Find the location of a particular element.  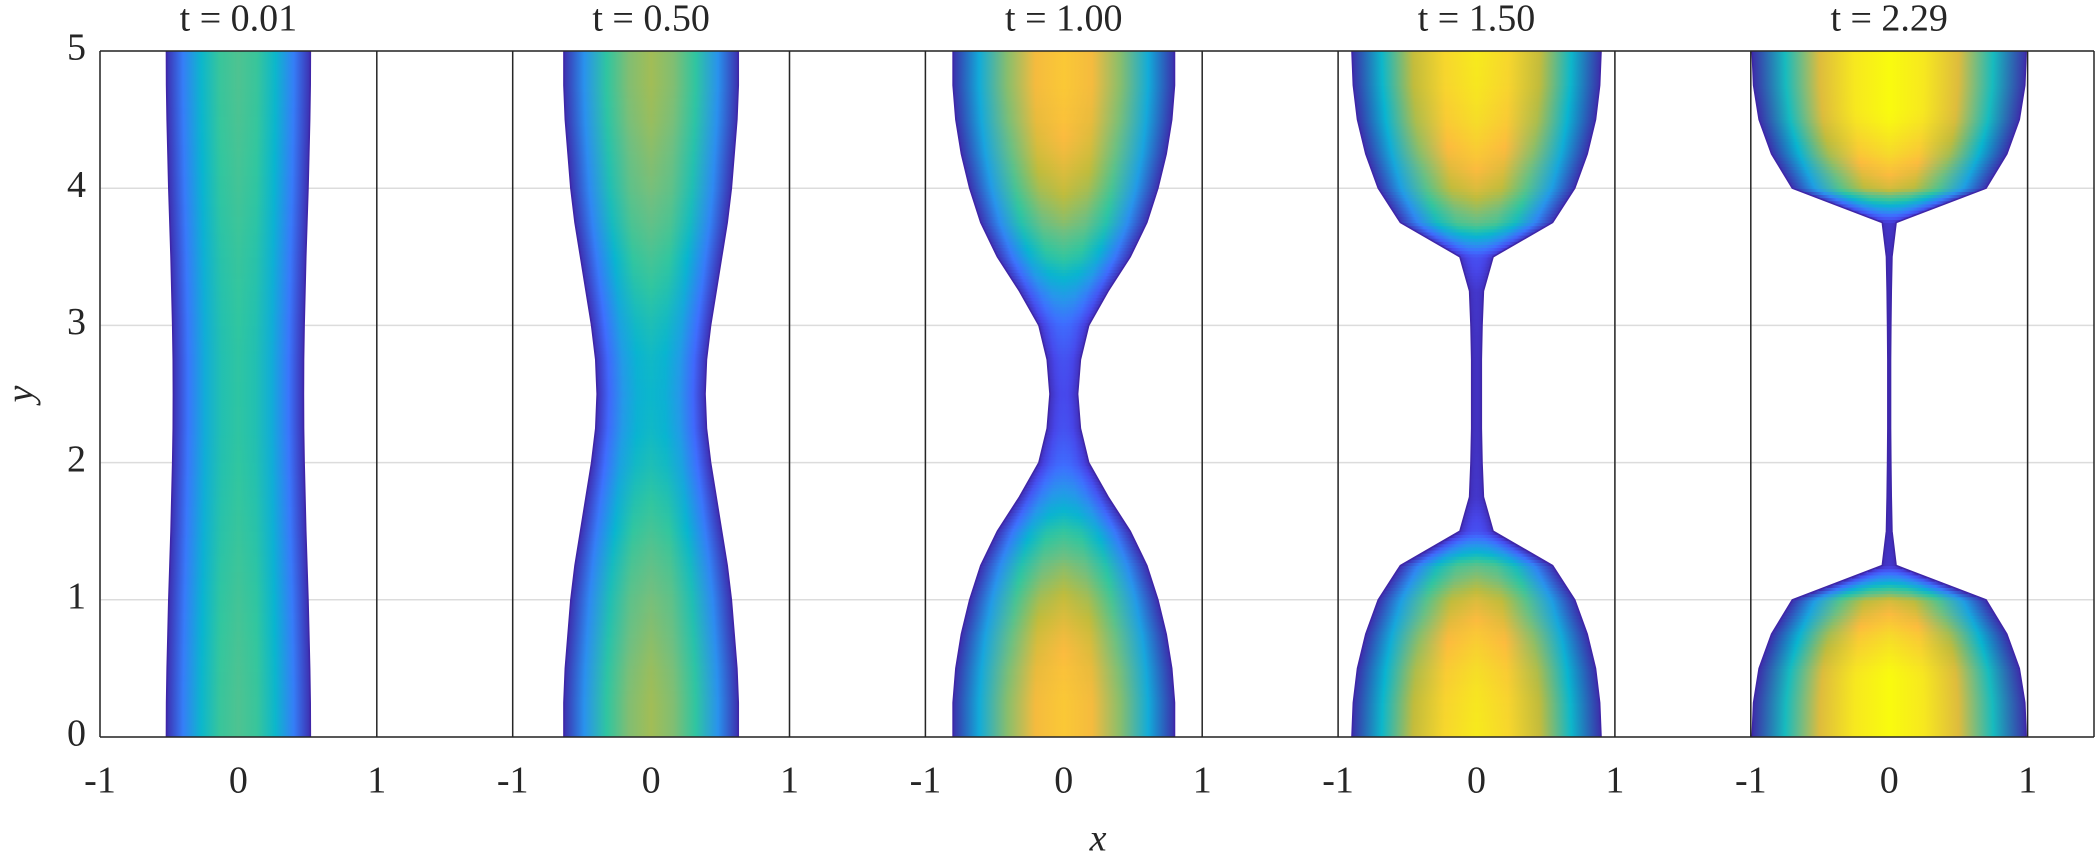

x-axis-label: x is located at coordinates (1098, 839).